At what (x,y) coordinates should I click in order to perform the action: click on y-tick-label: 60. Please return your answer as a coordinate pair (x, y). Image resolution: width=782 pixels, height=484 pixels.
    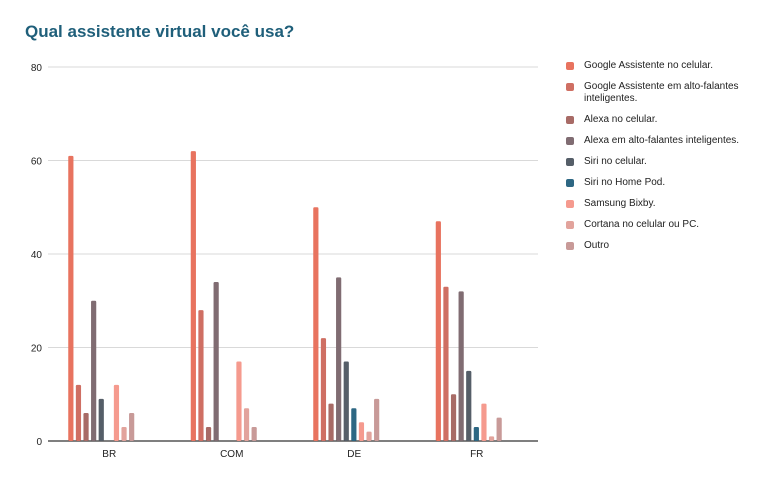
    Looking at the image, I should click on (37, 162).